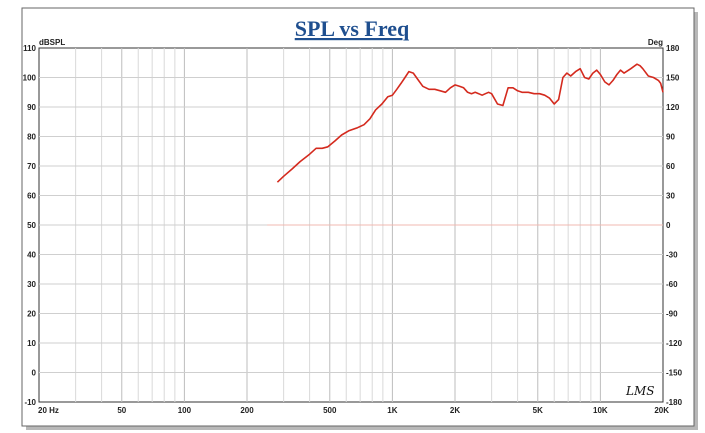  I want to click on y-tick-label-right: -90, so click(672, 314).